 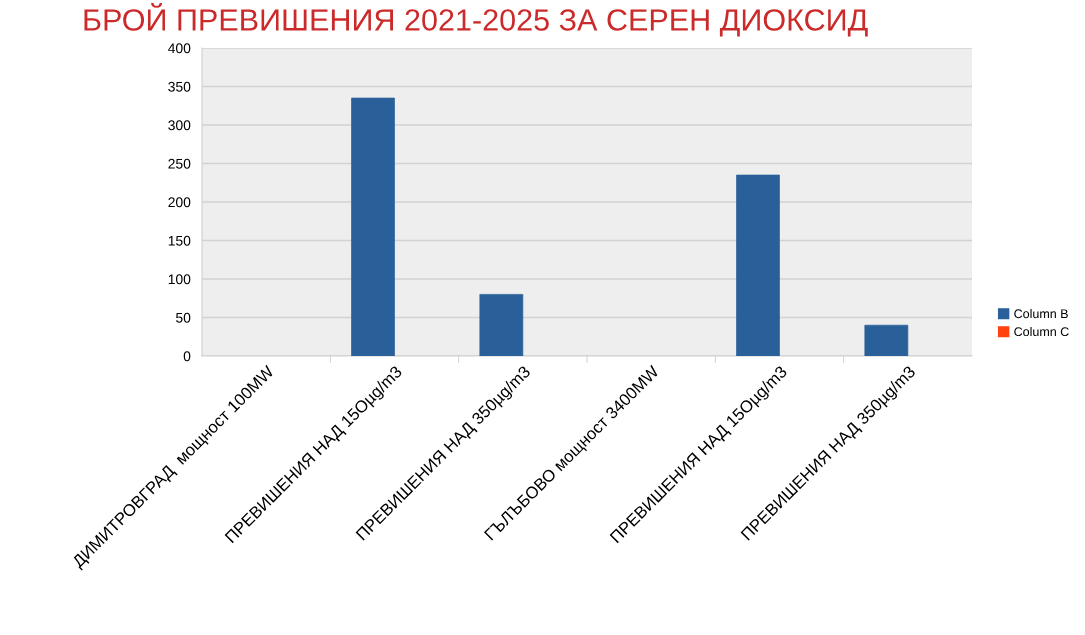 I want to click on legend-label: Column C, so click(x=1041, y=331).